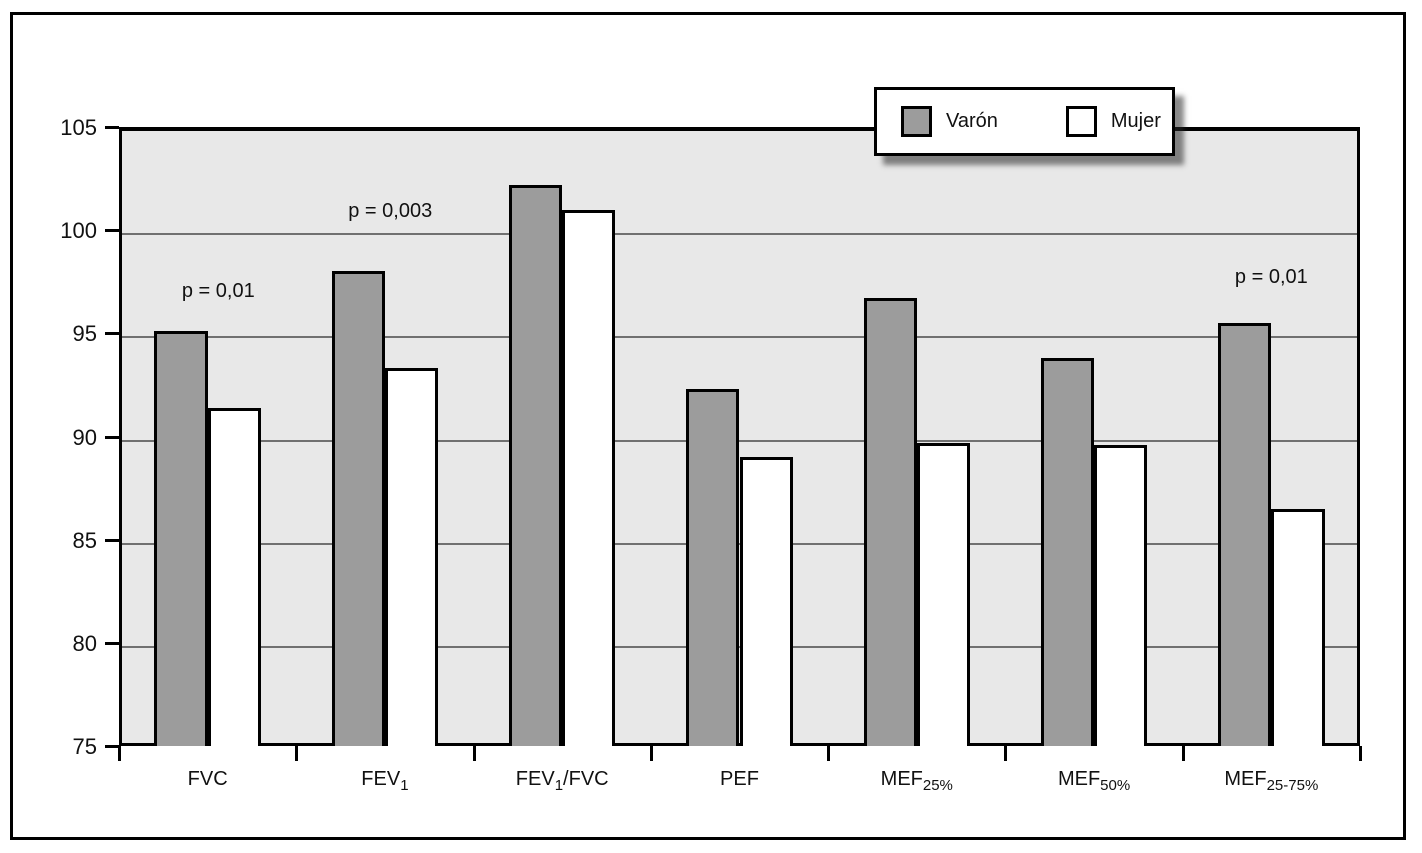  I want to click on y-axis-label-90: 90, so click(84, 437).